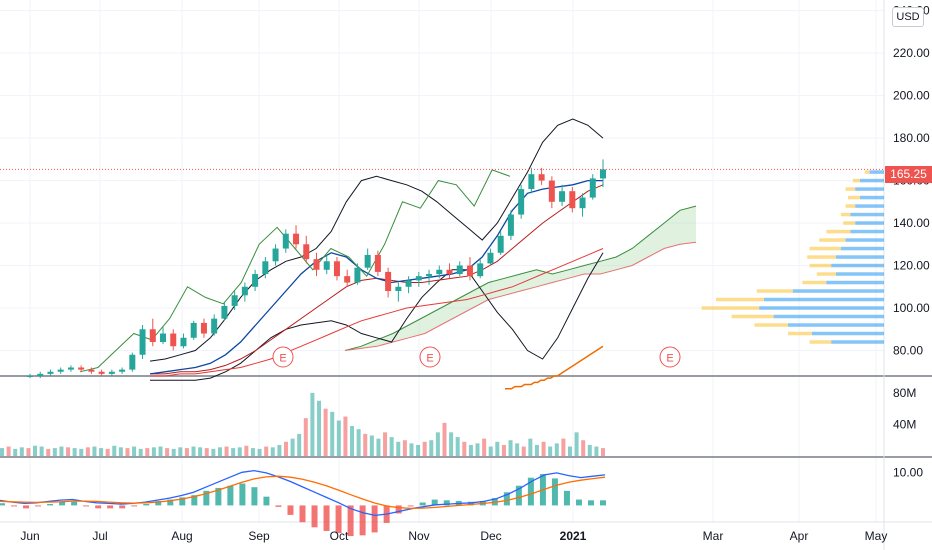 This screenshot has width=932, height=550. I want to click on time-tick-label: Jun, so click(29, 536).